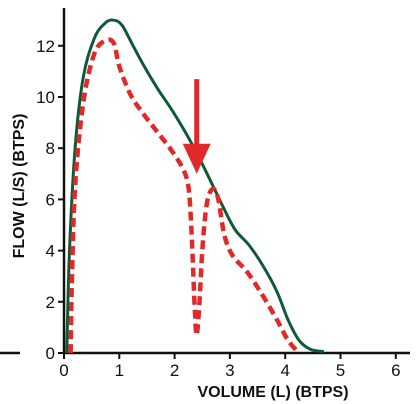 The height and width of the screenshot is (404, 418). I want to click on y-tick-label: 2, so click(50, 302).